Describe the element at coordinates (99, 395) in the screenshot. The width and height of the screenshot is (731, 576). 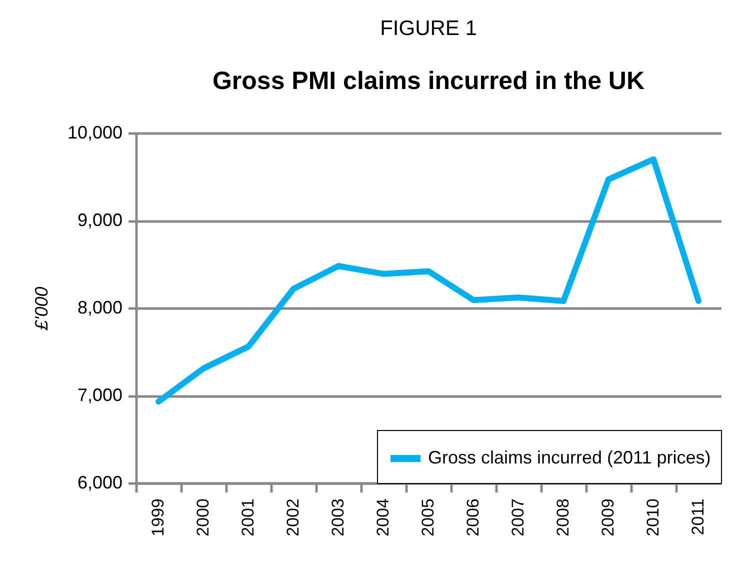
I see `y-tick-label: 7,000` at that location.